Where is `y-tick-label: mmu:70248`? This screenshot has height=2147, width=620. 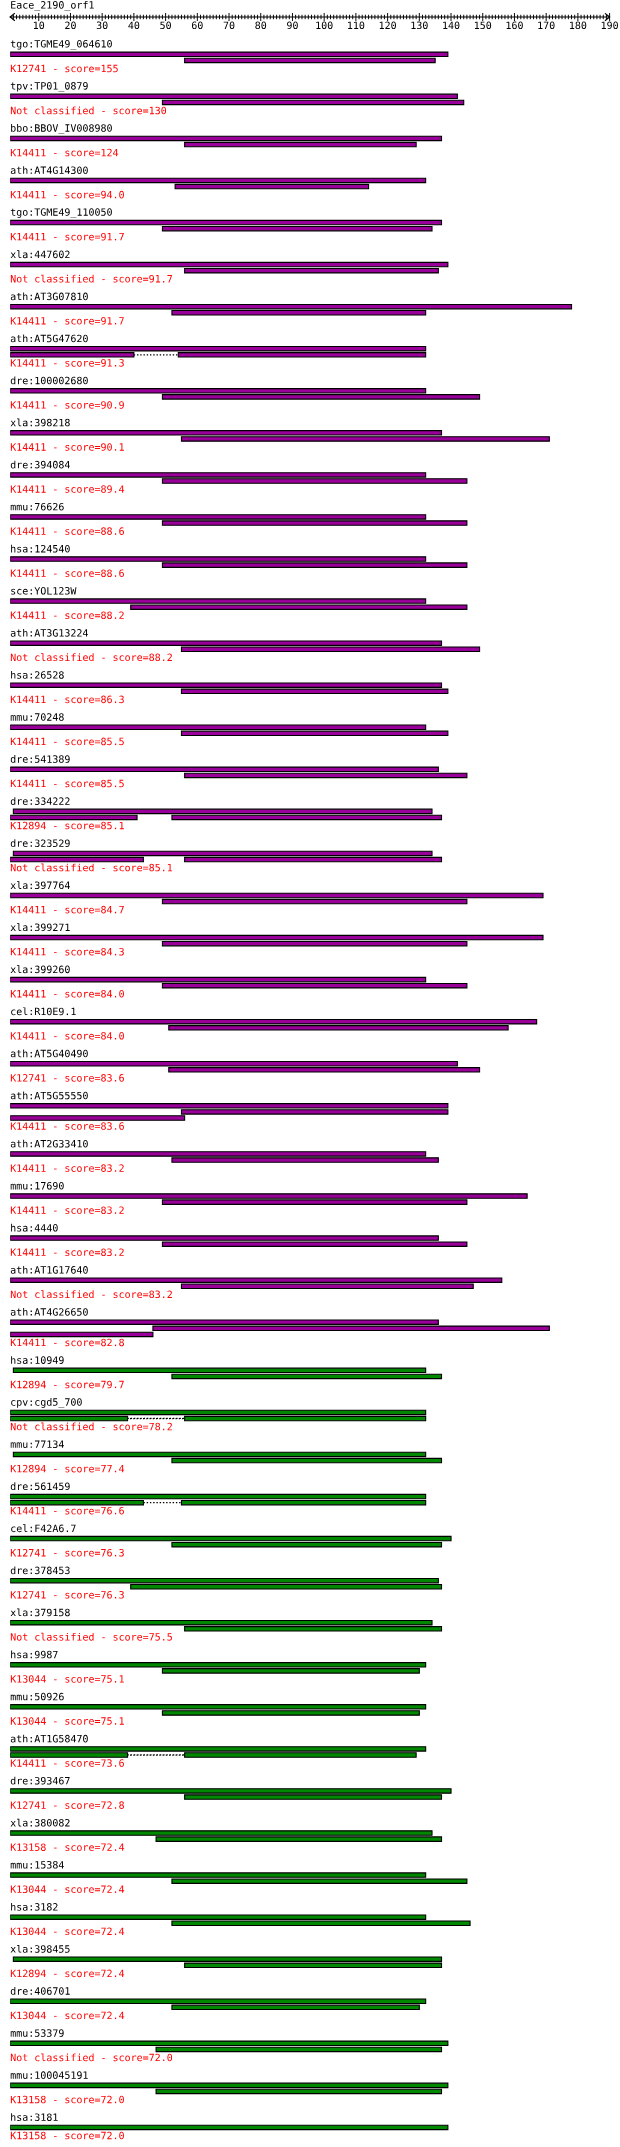 y-tick-label: mmu:70248 is located at coordinates (37, 717).